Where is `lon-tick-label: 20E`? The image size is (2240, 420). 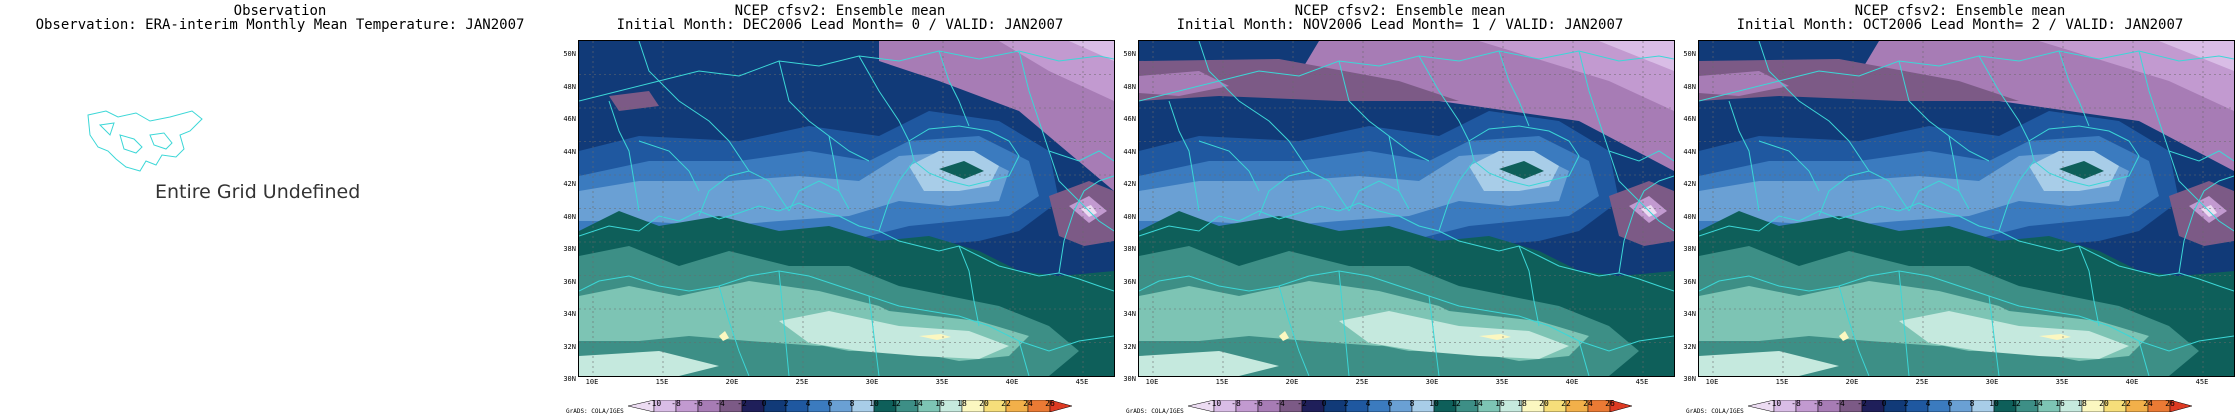 lon-tick-label: 20E is located at coordinates (1852, 382).